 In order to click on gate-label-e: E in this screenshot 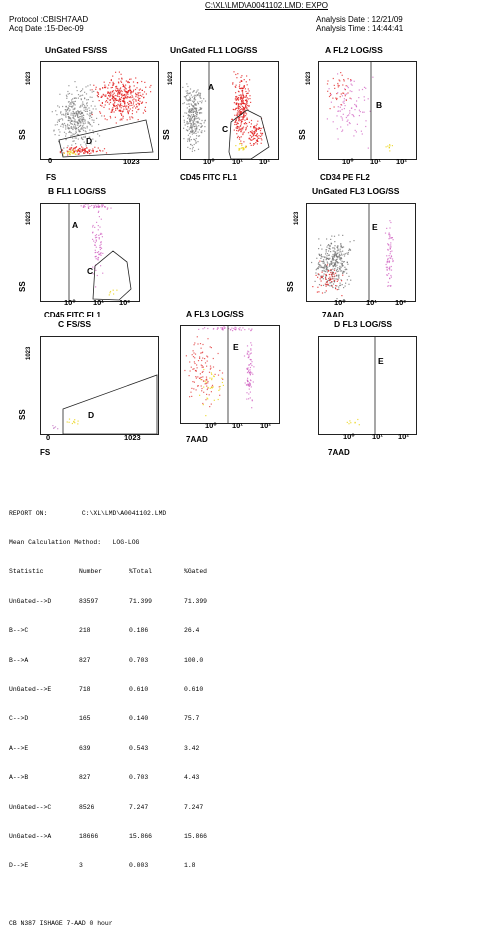, I will do `click(375, 227)`.